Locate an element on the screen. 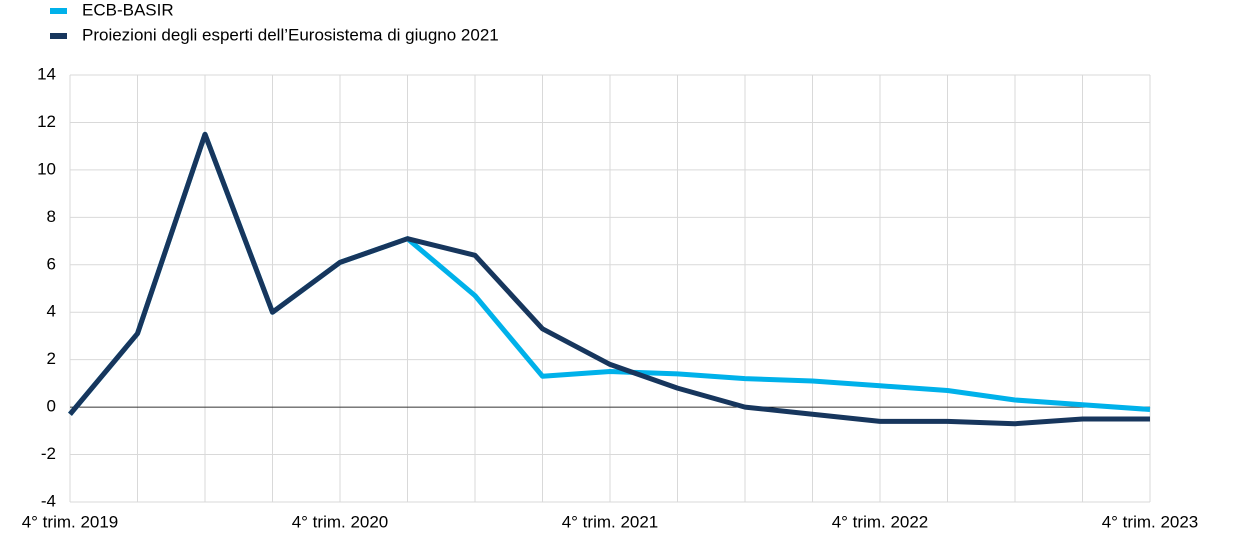 The height and width of the screenshot is (546, 1240). y-tick-label: 12 is located at coordinates (46, 121).